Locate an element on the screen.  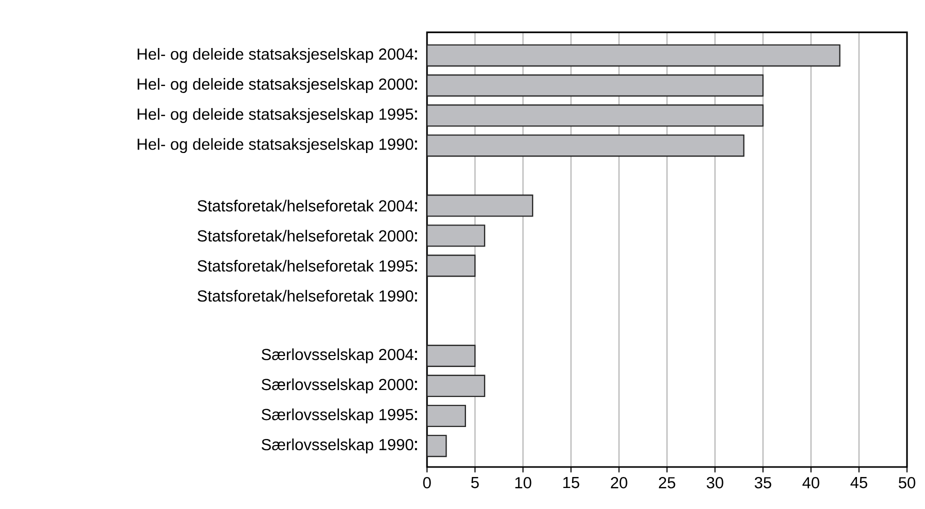
y-tick-label: Hel- og deleide statsaksjeselskap 2000 is located at coordinates (276, 85).